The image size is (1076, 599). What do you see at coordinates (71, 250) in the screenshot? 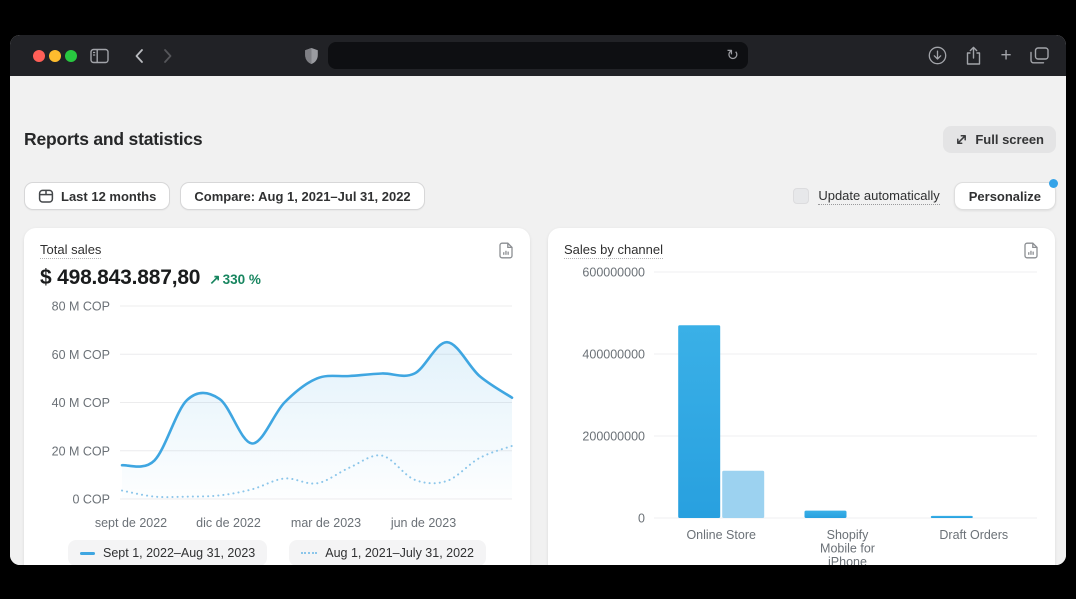
I see `total-sales-title: Total sales` at bounding box center [71, 250].